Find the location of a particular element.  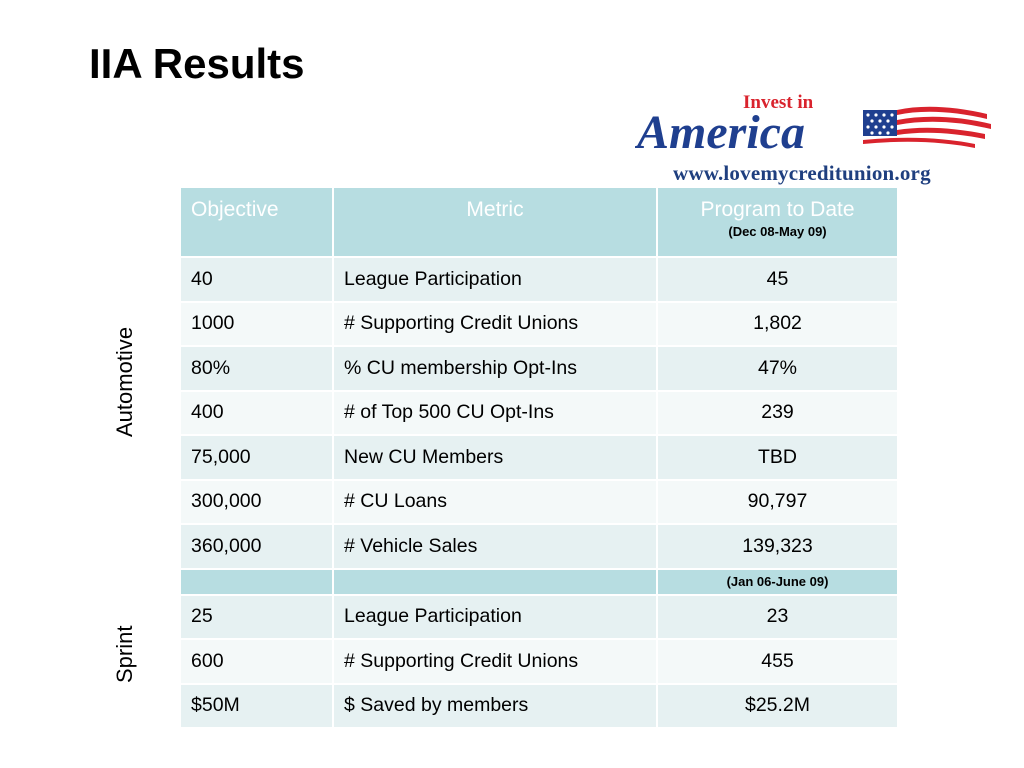

objective-cell: 400 is located at coordinates (256, 412).